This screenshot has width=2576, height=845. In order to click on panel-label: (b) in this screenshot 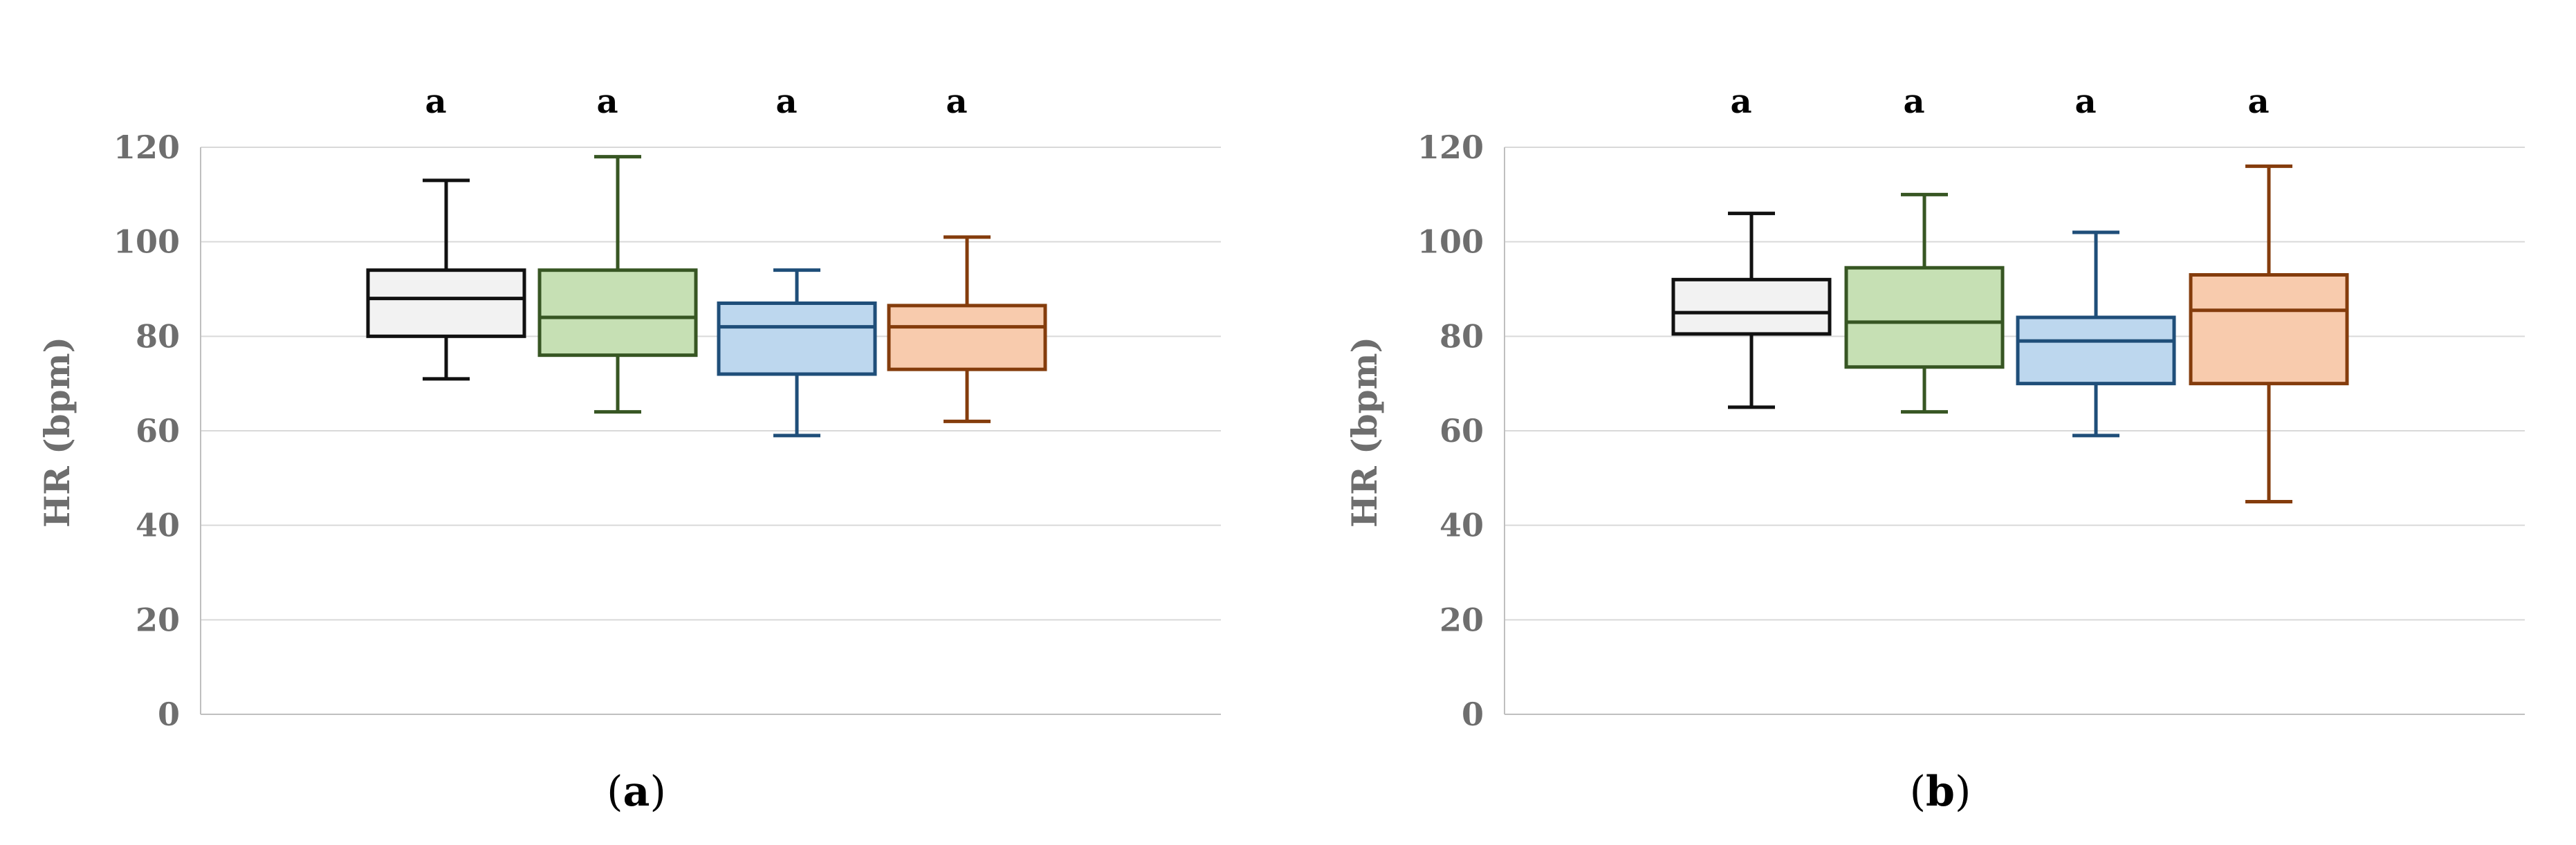, I will do `click(1940, 792)`.